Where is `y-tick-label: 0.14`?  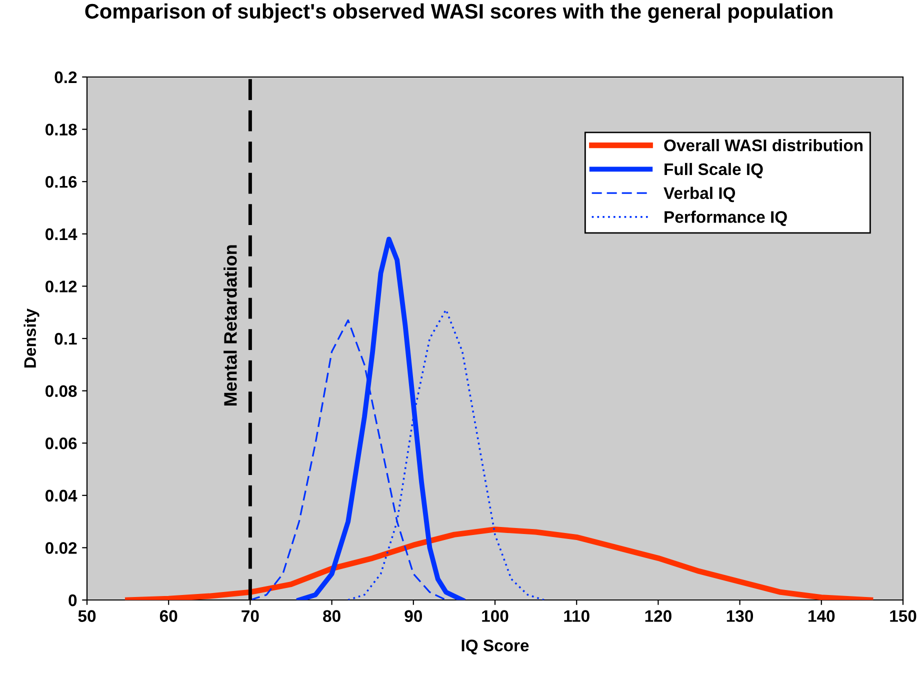 y-tick-label: 0.14 is located at coordinates (62, 234).